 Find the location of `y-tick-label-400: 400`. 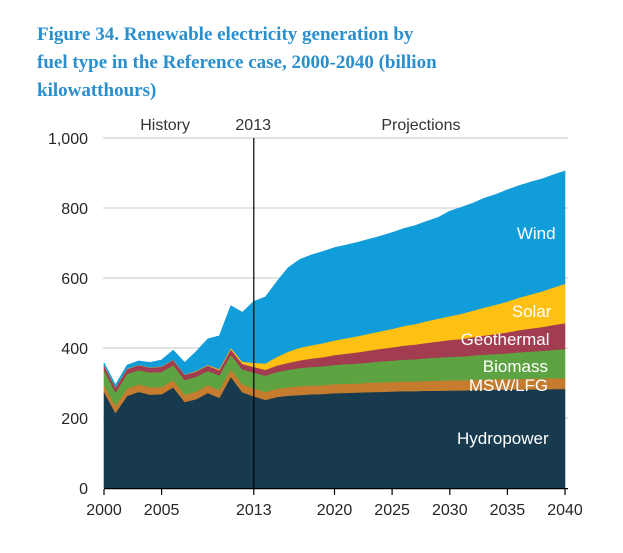

y-tick-label-400: 400 is located at coordinates (74, 349).